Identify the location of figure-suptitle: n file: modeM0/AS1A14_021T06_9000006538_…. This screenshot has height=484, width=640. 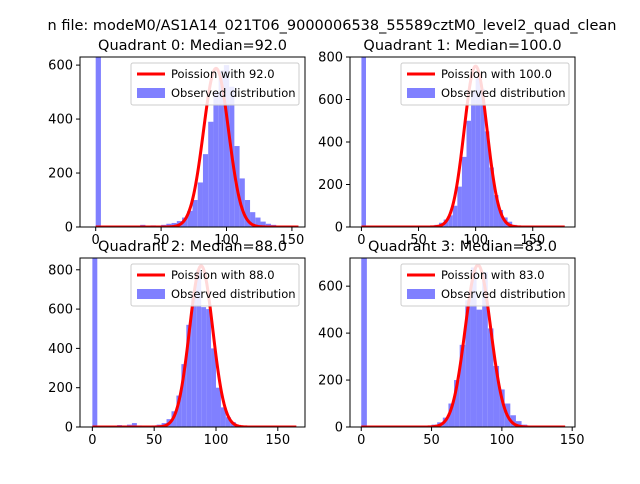
(332, 26).